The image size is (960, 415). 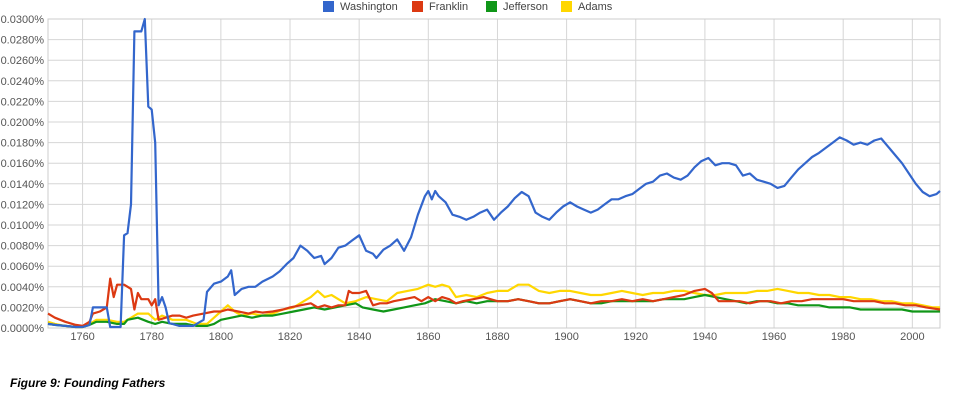 I want to click on x-tick-label: 1840, so click(x=359, y=337).